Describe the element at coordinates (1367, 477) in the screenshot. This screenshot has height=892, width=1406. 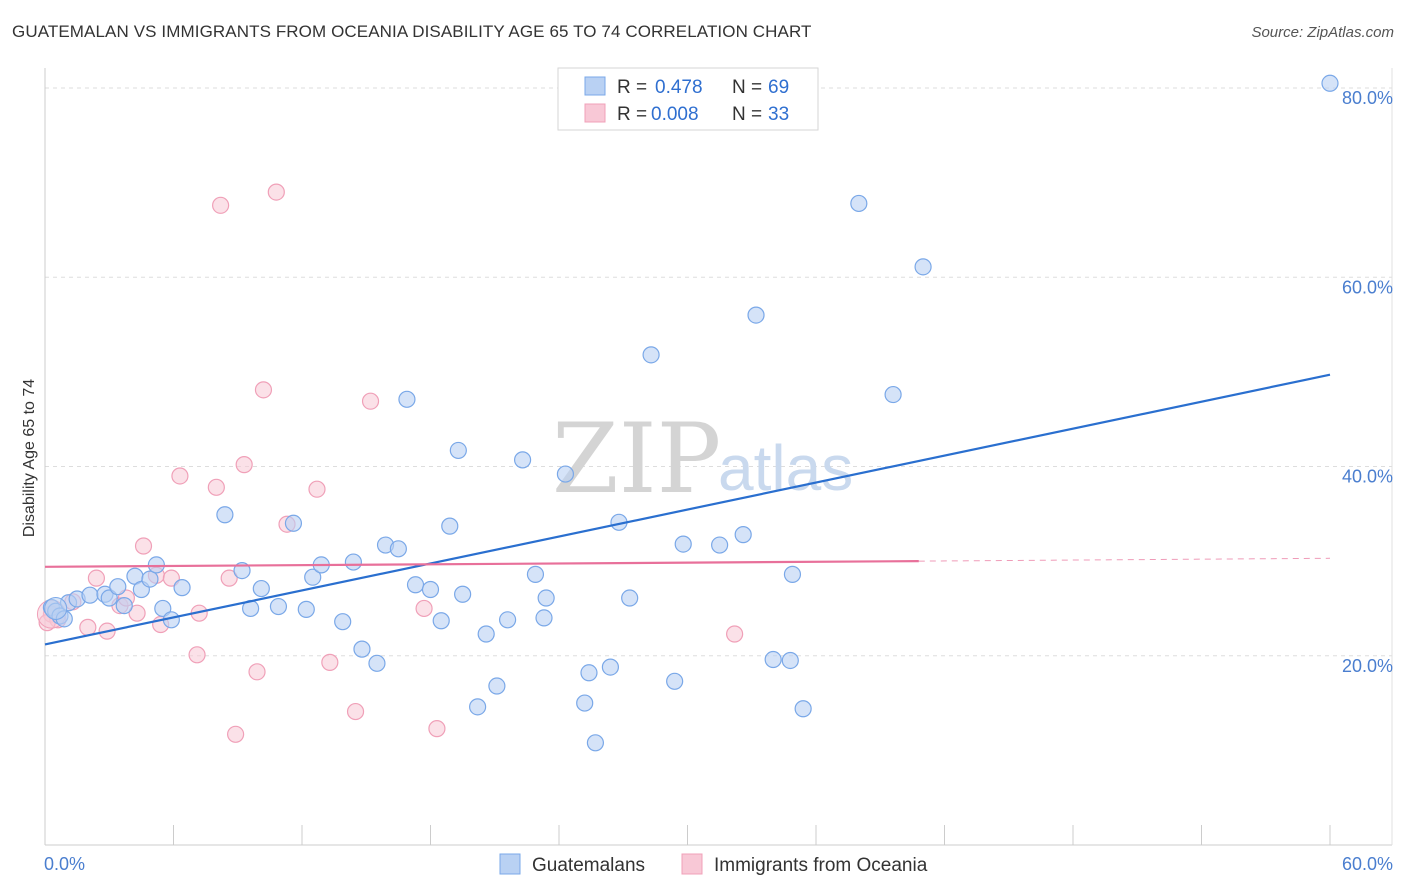
I see `y-tick-label: 40.0%` at that location.